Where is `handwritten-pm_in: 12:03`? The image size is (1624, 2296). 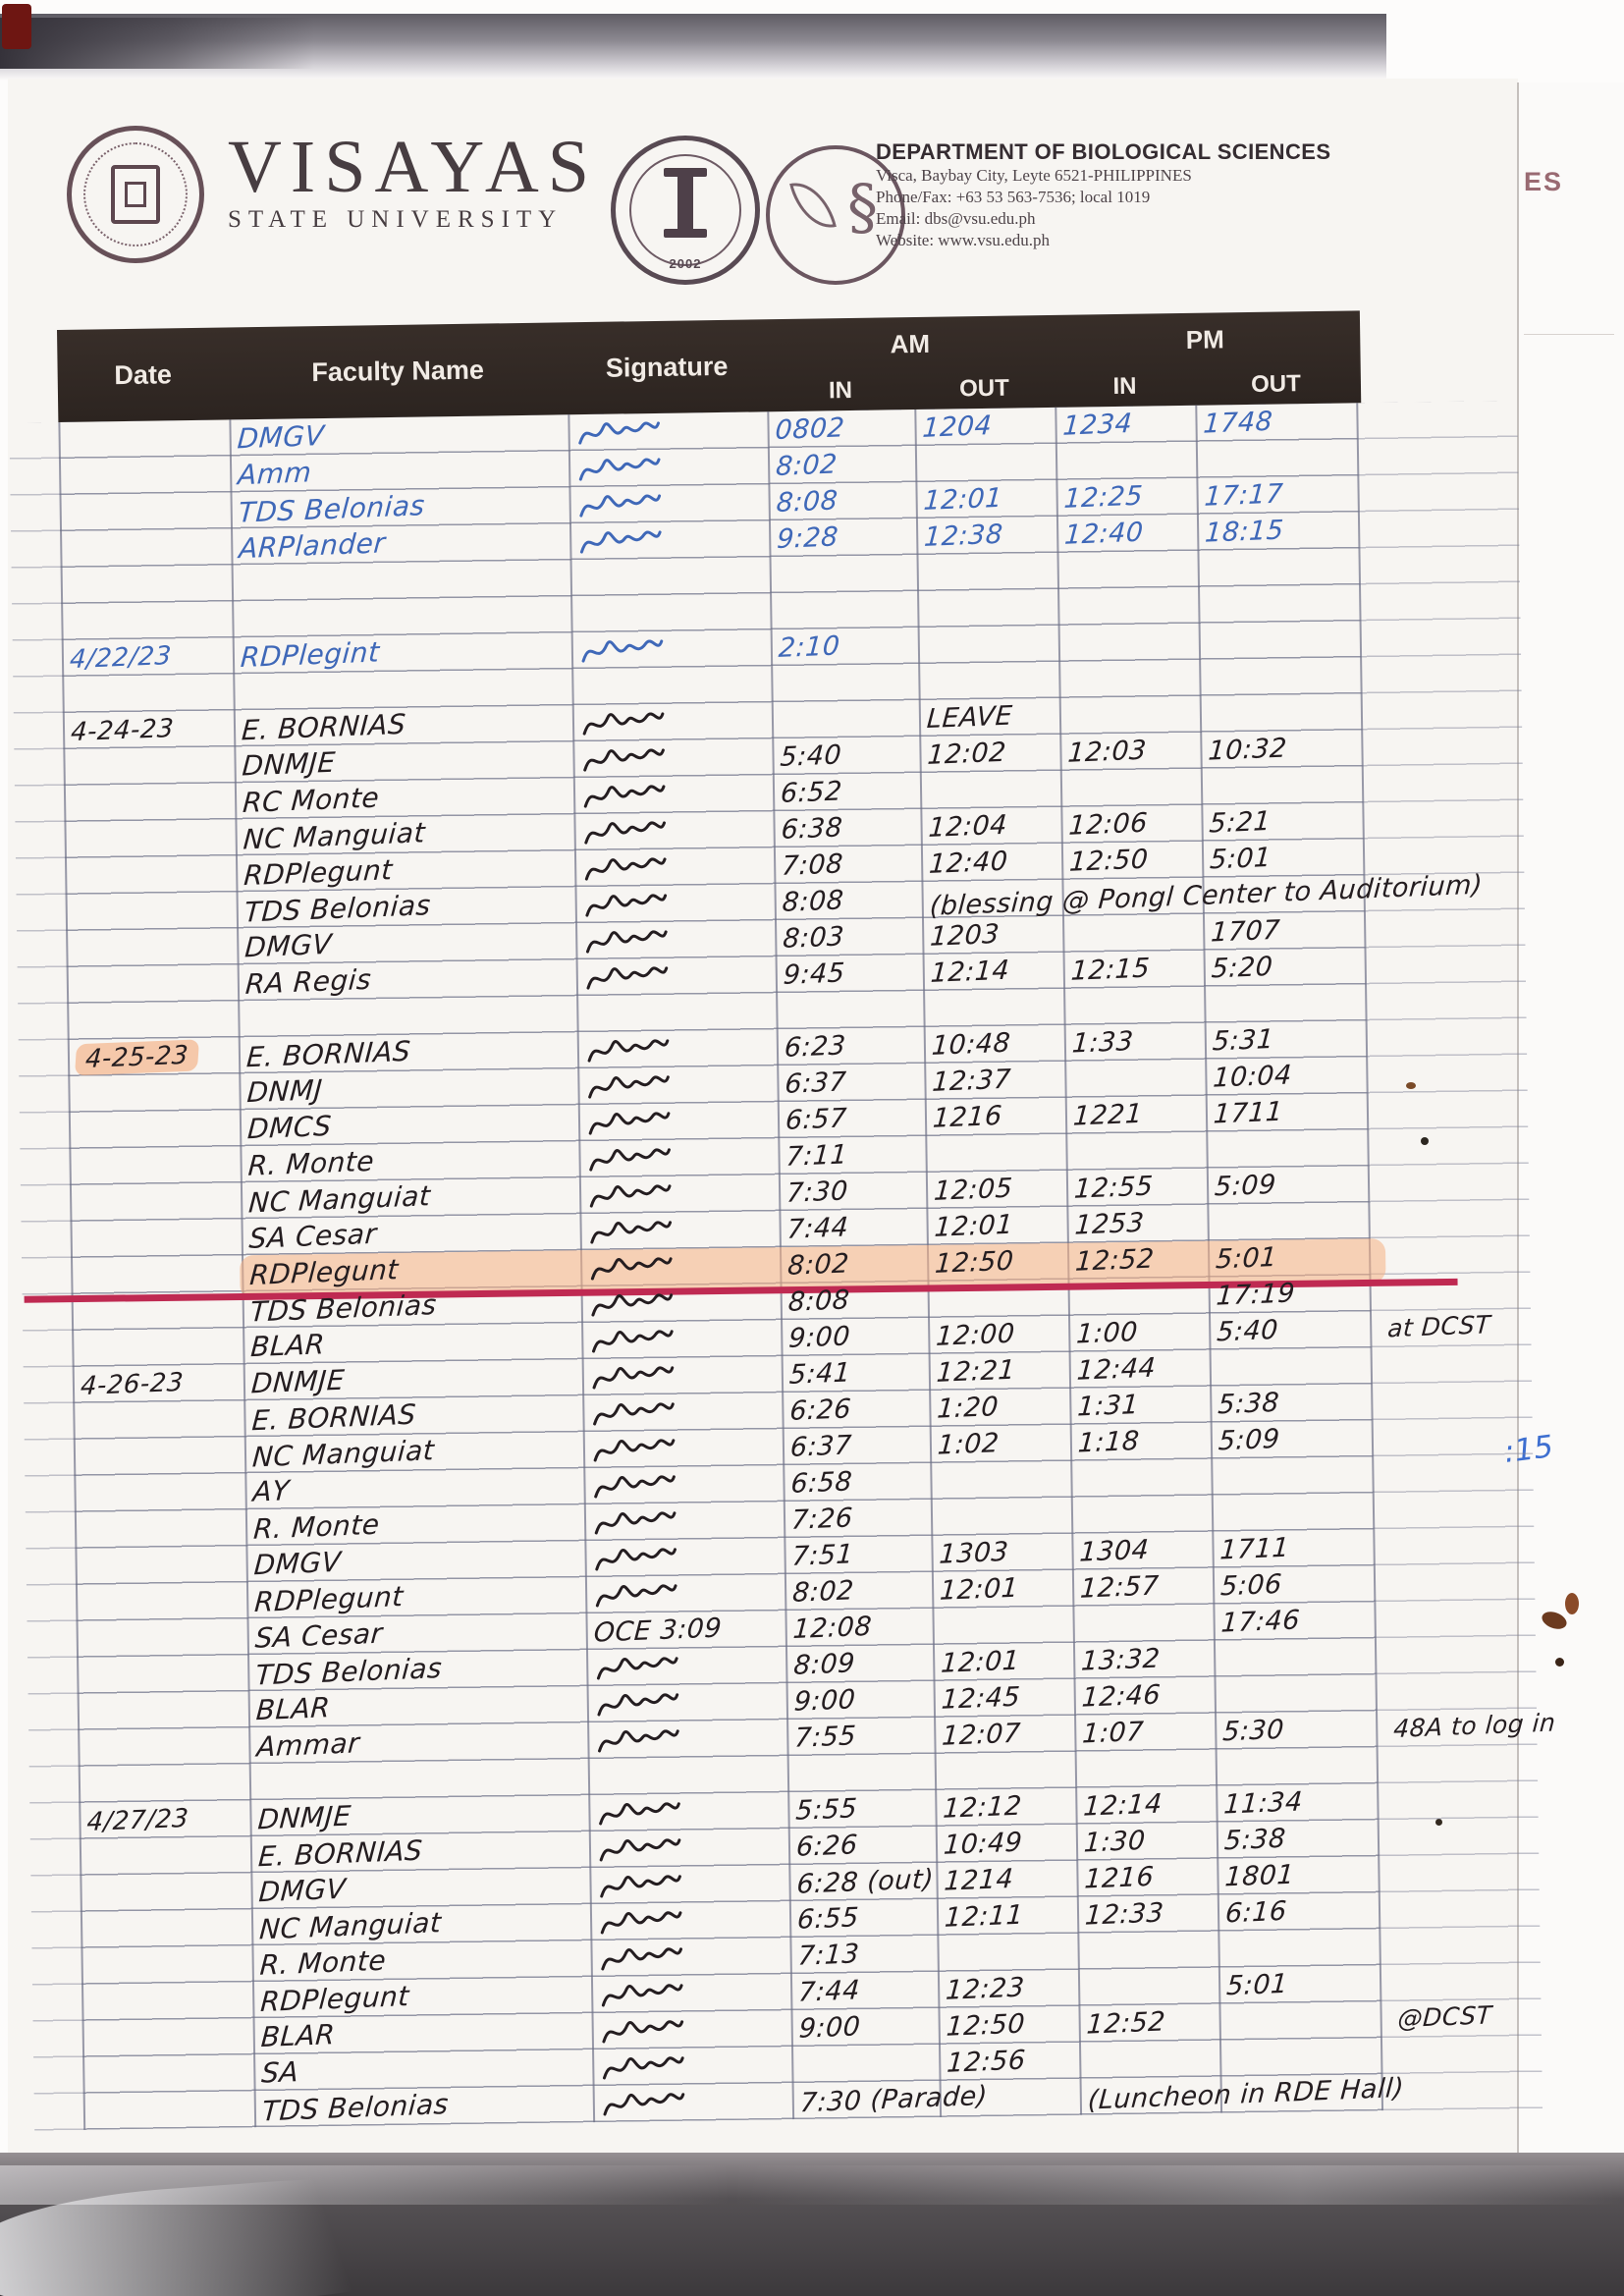 handwritten-pm_in: 12:03 is located at coordinates (1107, 752).